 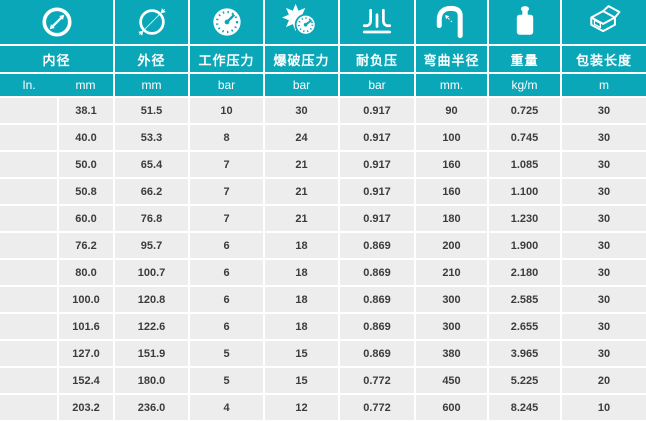 I want to click on table-row: 38.1 51.5 10 30 0.917 90 0.725 30, so click(x=323, y=110).